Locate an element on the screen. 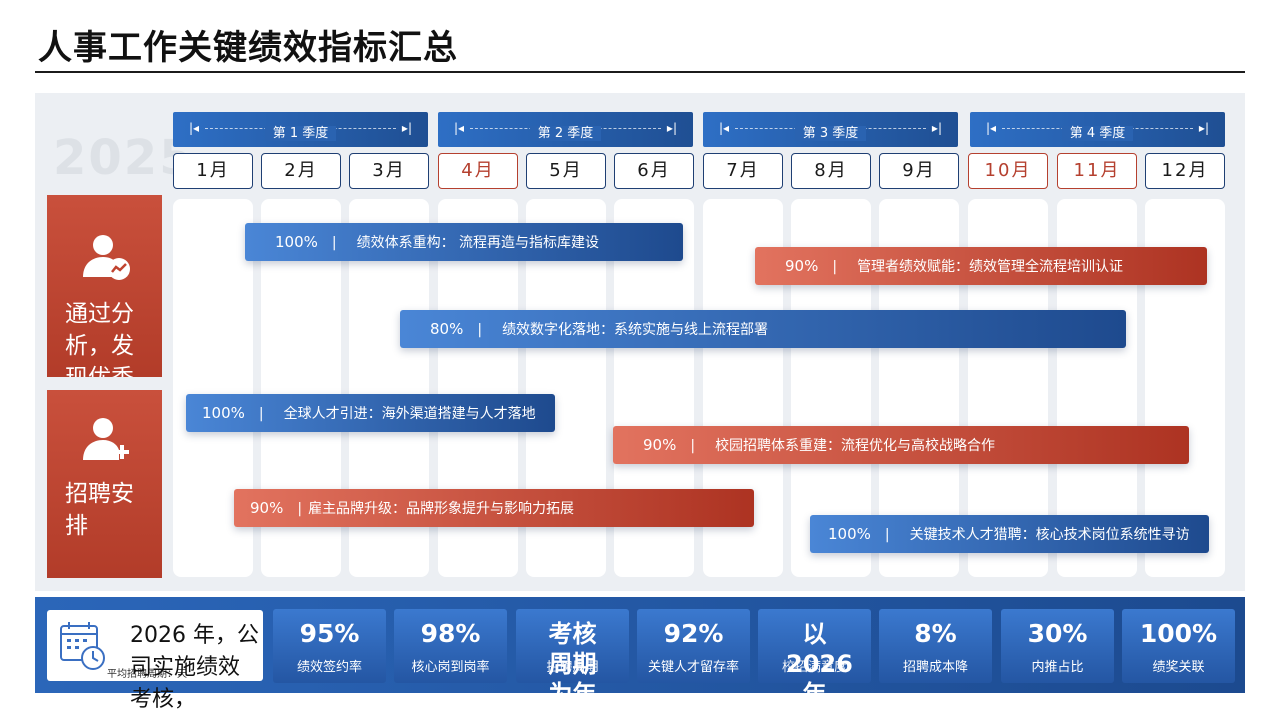 The image size is (1280, 719). kpi-value: 98% is located at coordinates (450, 633).